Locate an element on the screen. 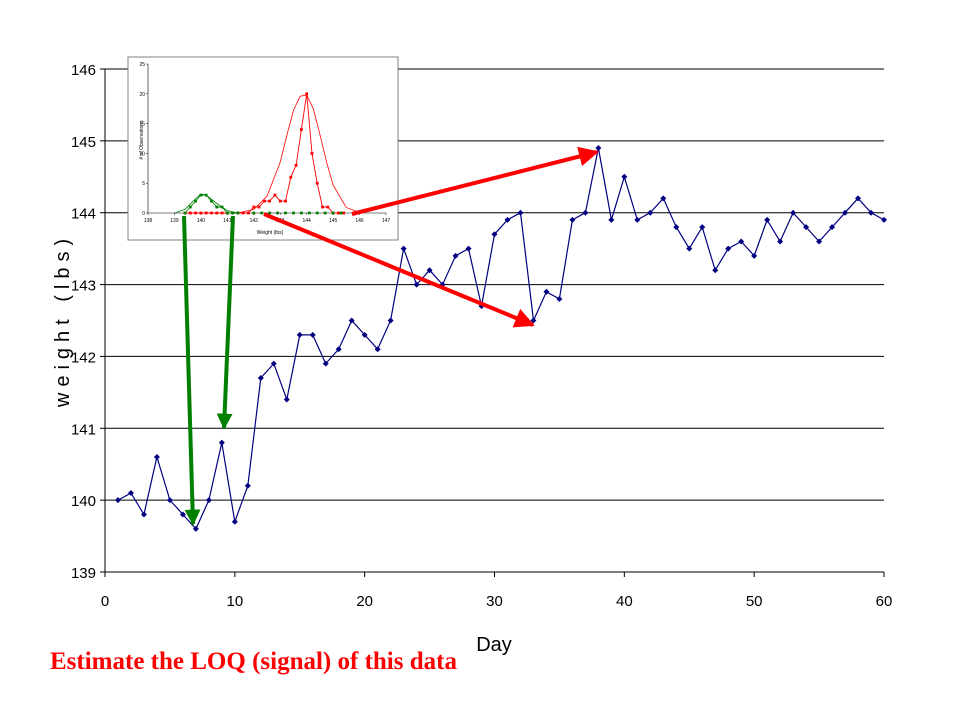 The image size is (960, 720). inset-x-tick-label: 139 is located at coordinates (174, 221).